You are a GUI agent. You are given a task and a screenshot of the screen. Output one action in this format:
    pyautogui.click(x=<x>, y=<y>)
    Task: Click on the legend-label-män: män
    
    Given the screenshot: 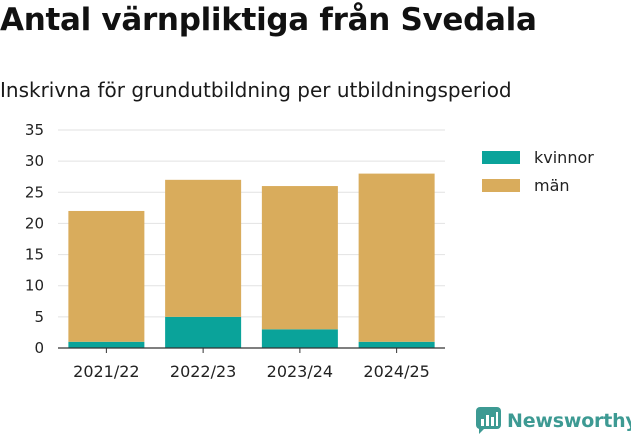 What is the action you would take?
    pyautogui.click(x=552, y=185)
    